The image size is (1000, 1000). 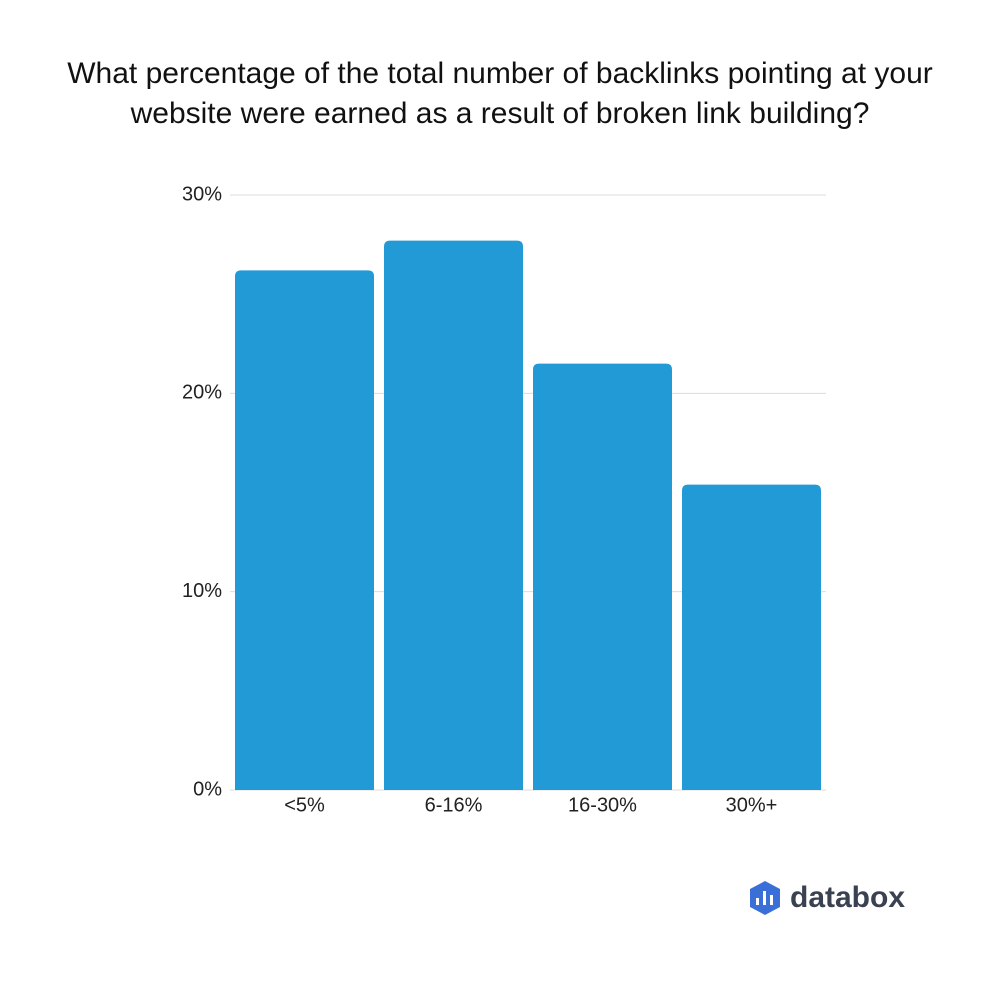 I want to click on x-tick-label: <5%, so click(x=304, y=805).